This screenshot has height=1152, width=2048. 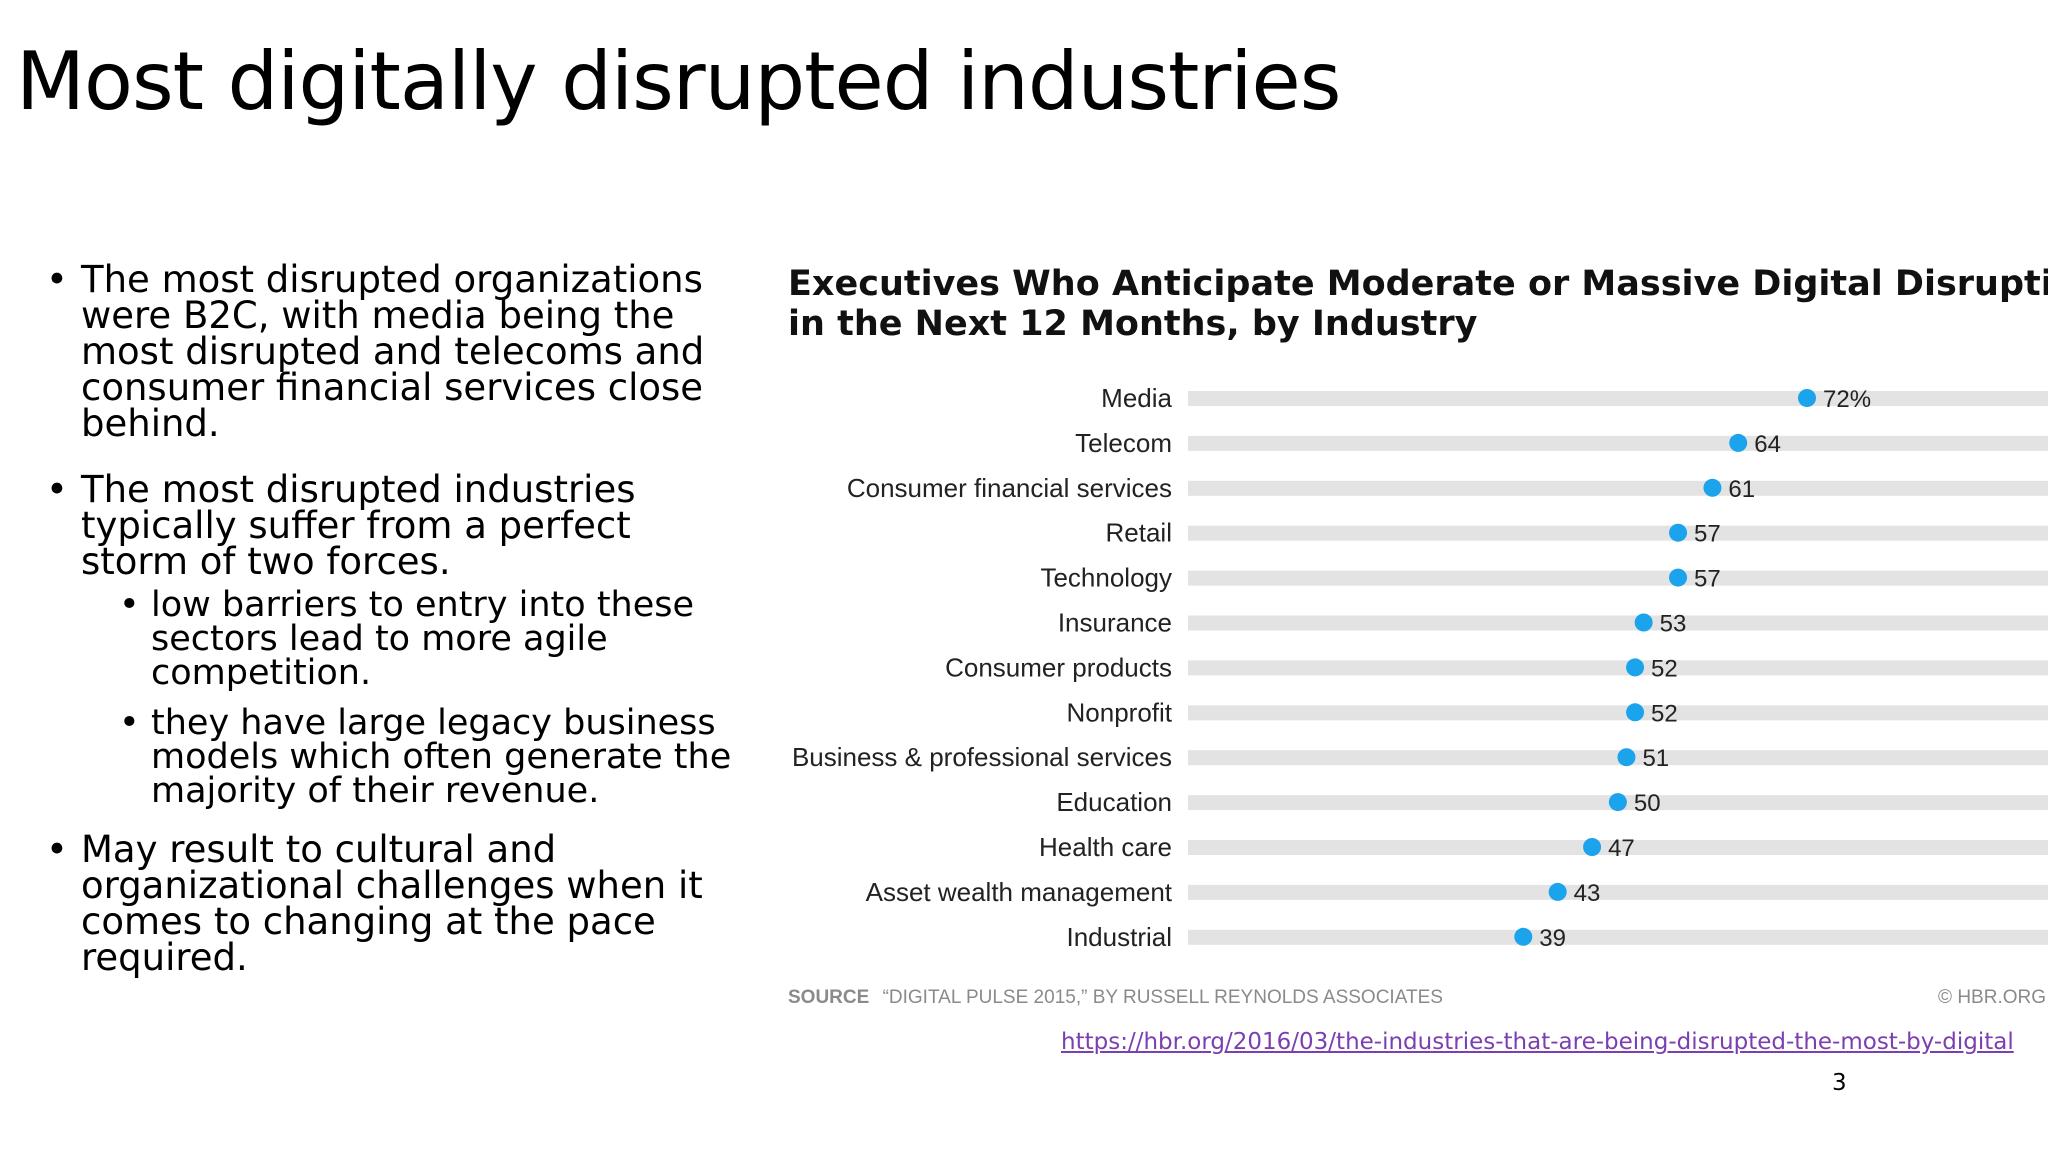 What do you see at coordinates (1120, 712) in the screenshot?
I see `category-label: Nonprofit` at bounding box center [1120, 712].